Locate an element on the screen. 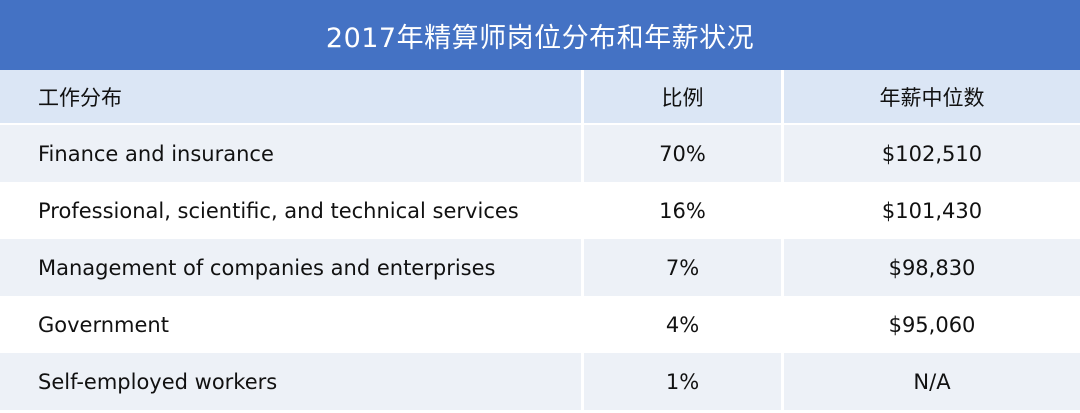  sector-cell: Self-employed workers is located at coordinates (292, 381).